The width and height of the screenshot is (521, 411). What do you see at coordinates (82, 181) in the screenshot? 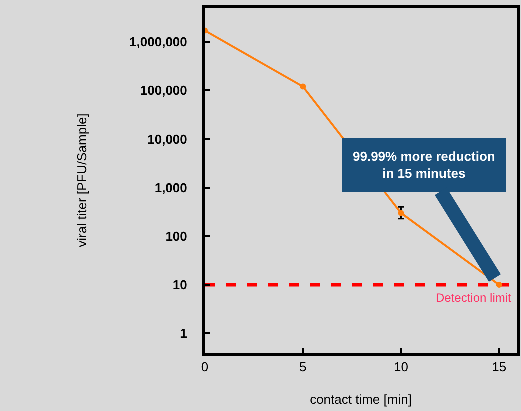
I see `y-axis-title: viral titer [PFU/Sample]` at bounding box center [82, 181].